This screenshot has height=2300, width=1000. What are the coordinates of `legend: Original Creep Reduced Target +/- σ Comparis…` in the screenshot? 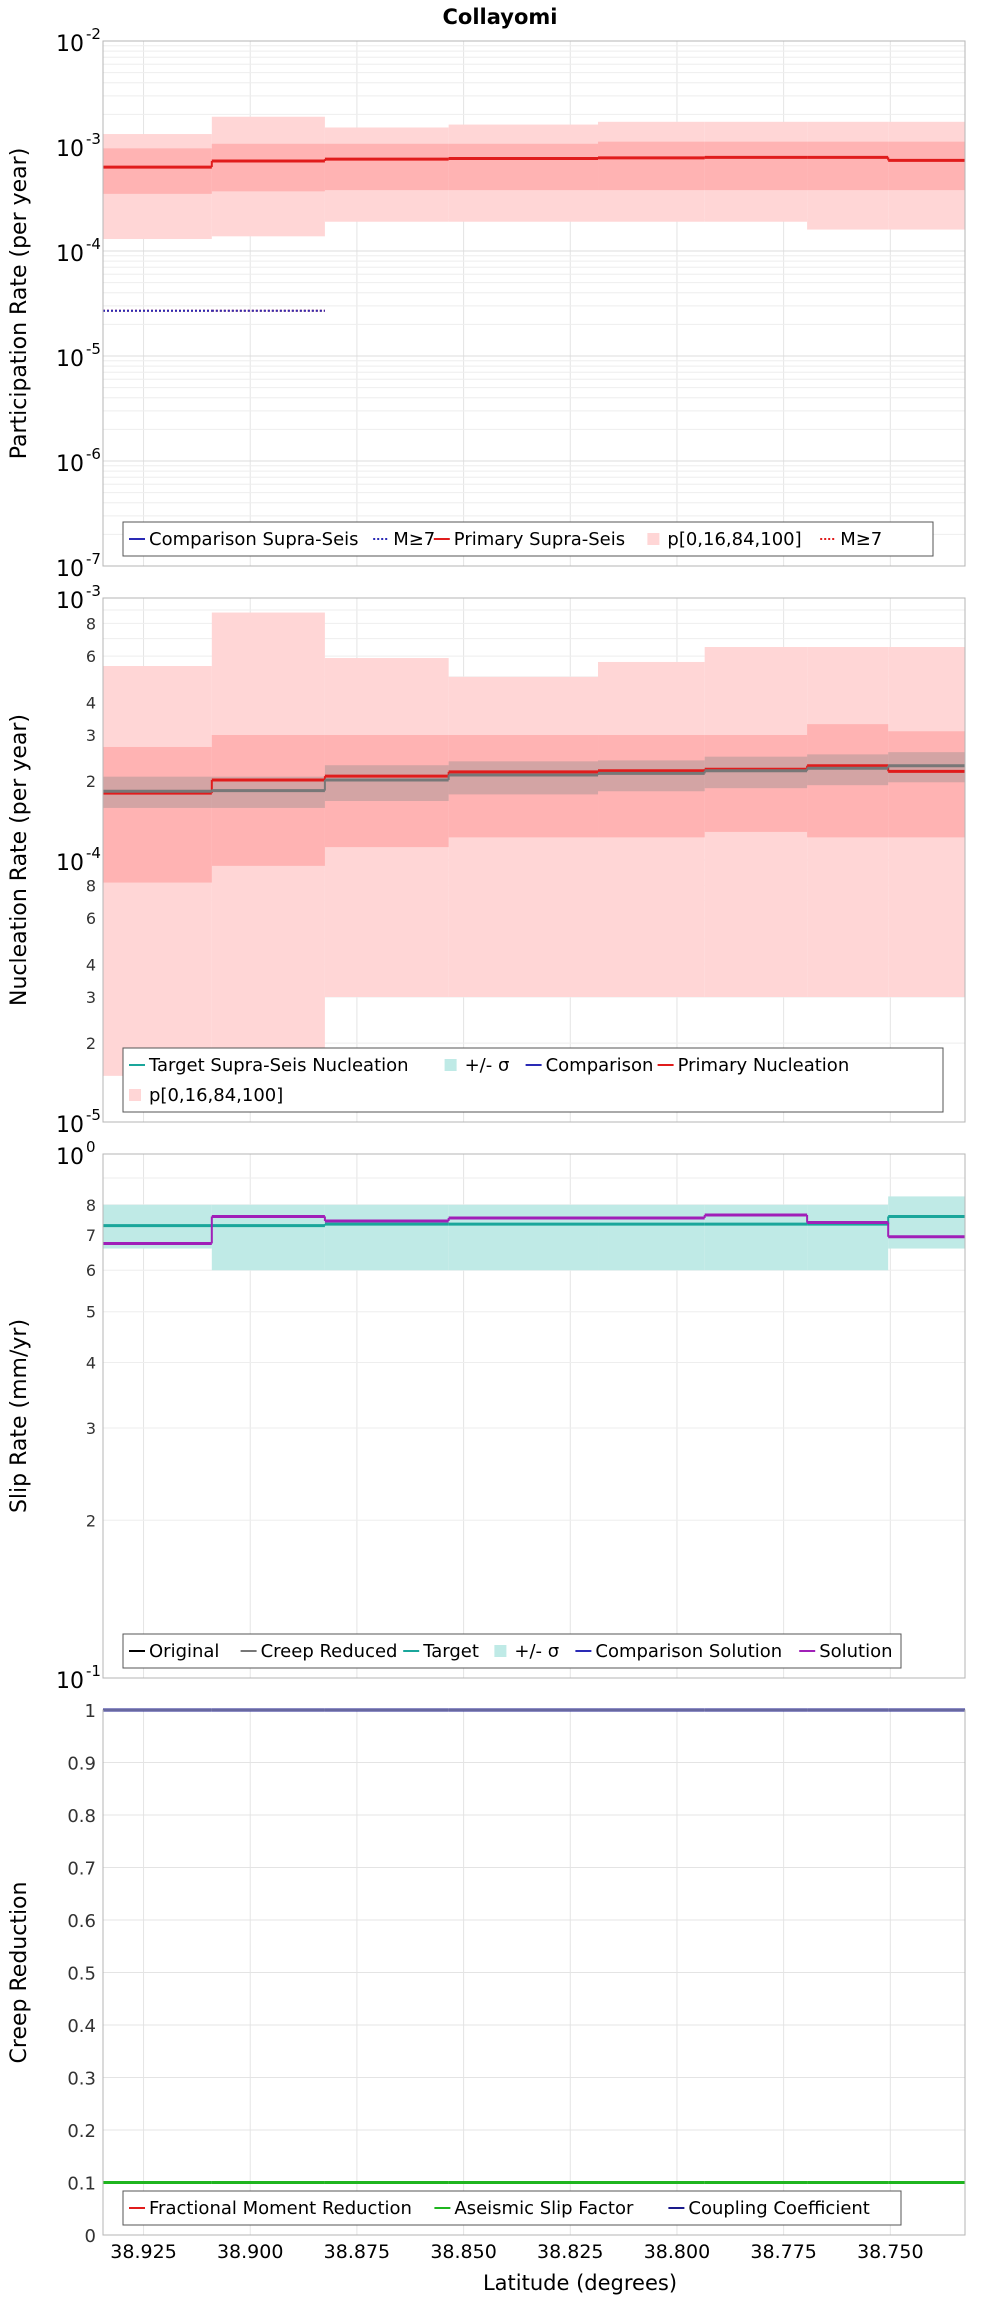 It's located at (512, 1651).